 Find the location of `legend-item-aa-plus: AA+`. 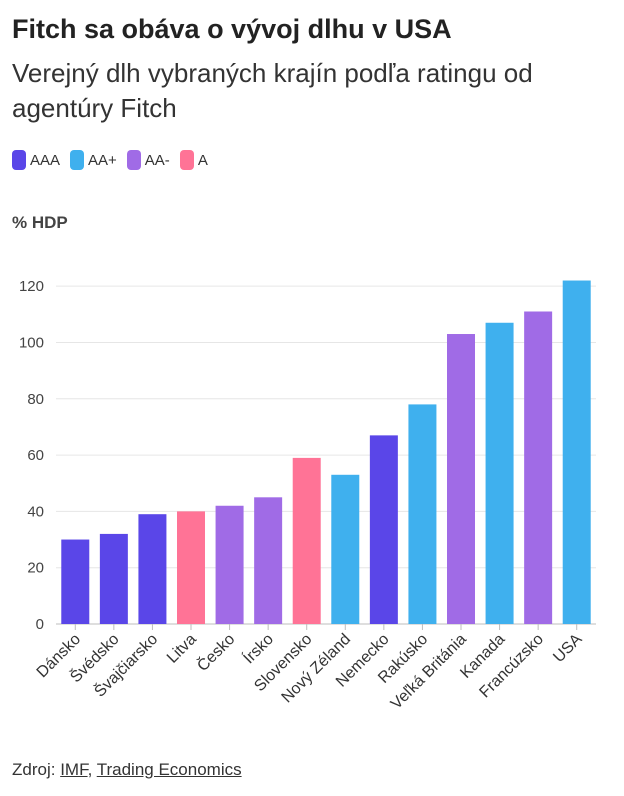

legend-item-aa-plus: AA+ is located at coordinates (93, 160).